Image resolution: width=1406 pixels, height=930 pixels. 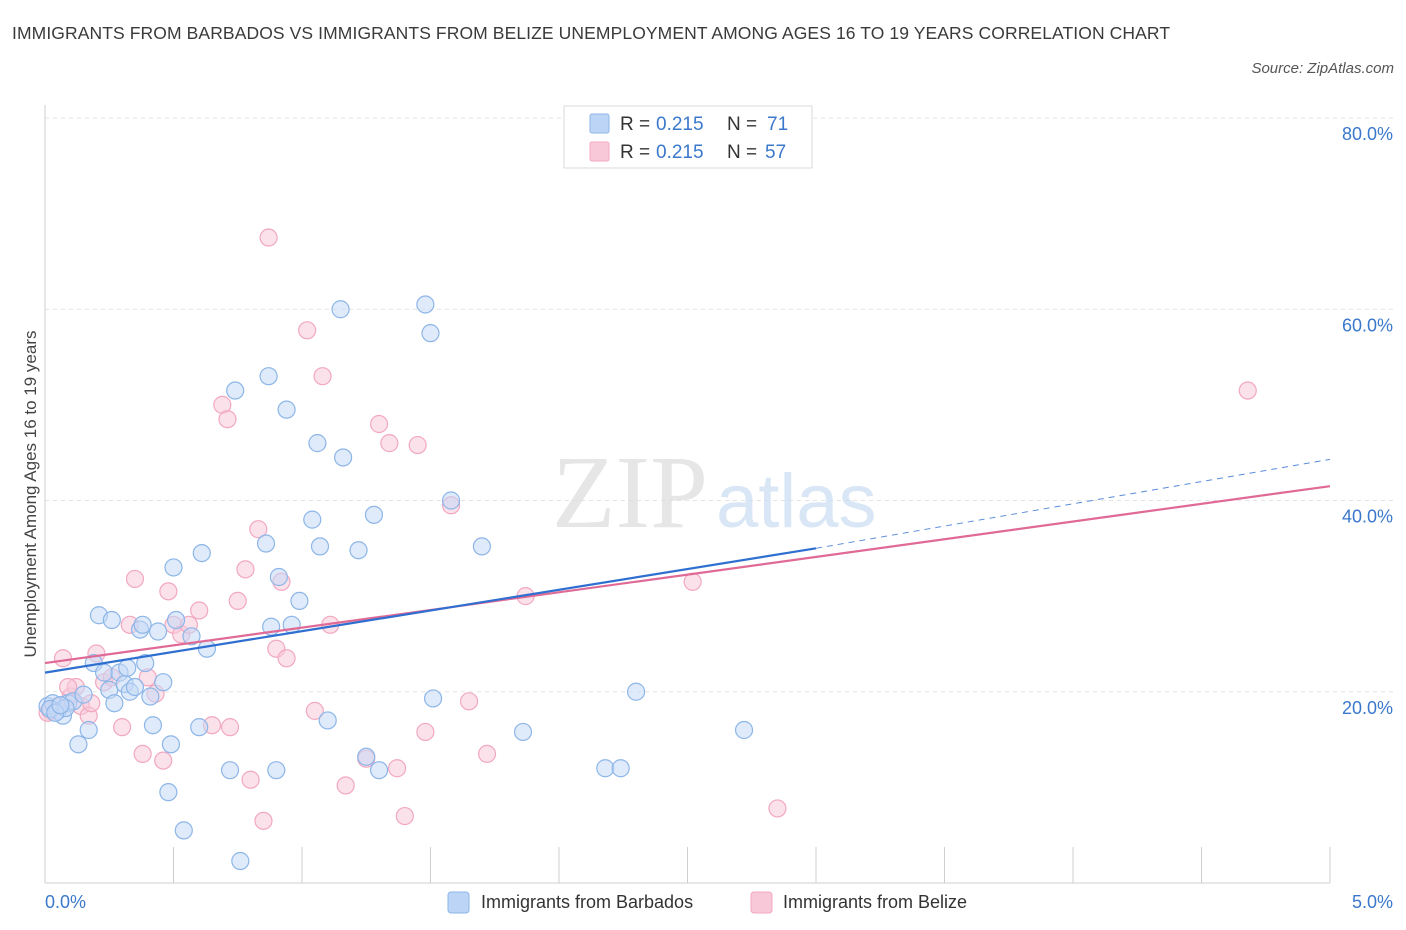 I want to click on watermark-atlas: atlas, so click(x=796, y=501).